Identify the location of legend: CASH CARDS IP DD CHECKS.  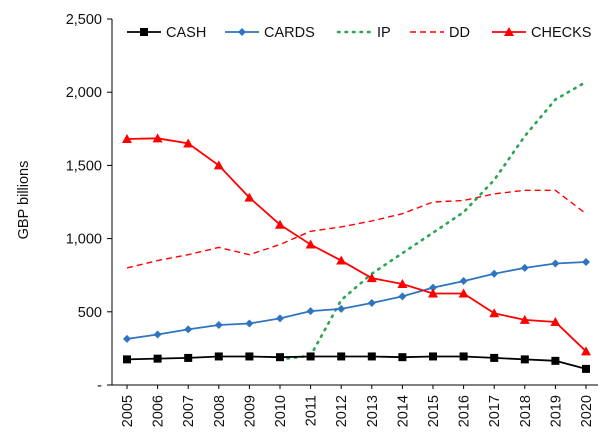
(359, 33).